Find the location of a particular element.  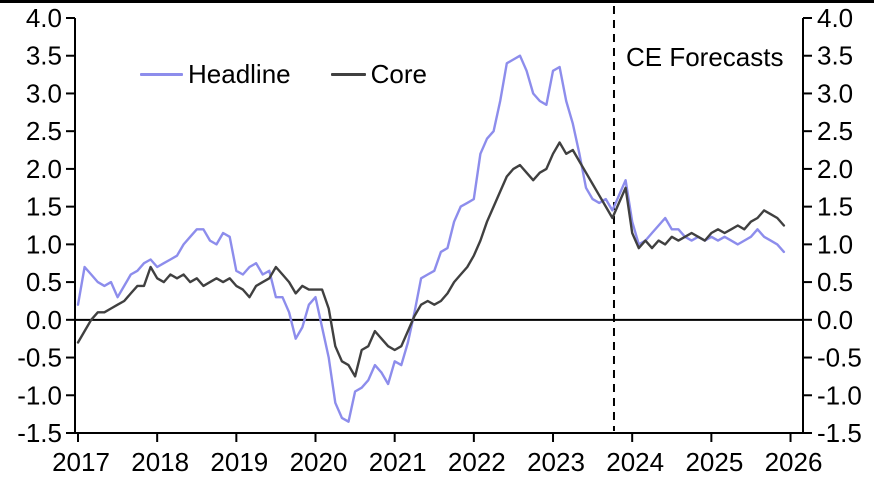

x-axis-label: 2017 is located at coordinates (81, 462).